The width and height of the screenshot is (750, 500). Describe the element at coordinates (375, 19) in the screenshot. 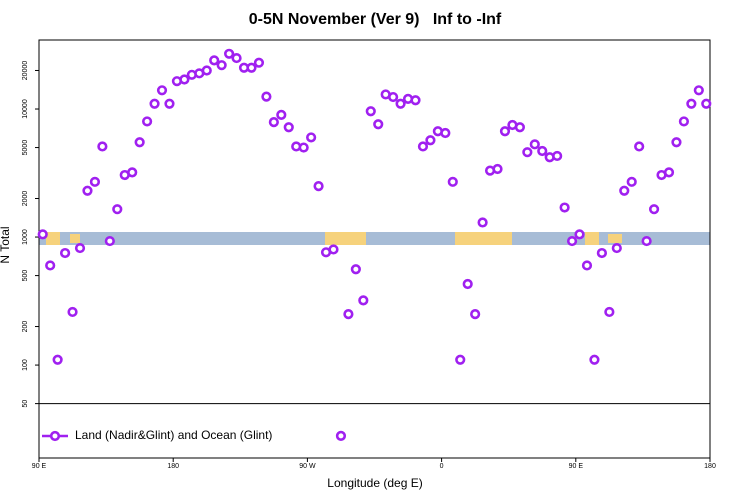

I see `chart-title: 0-5N November (Ver 9) Inf to -Inf` at that location.